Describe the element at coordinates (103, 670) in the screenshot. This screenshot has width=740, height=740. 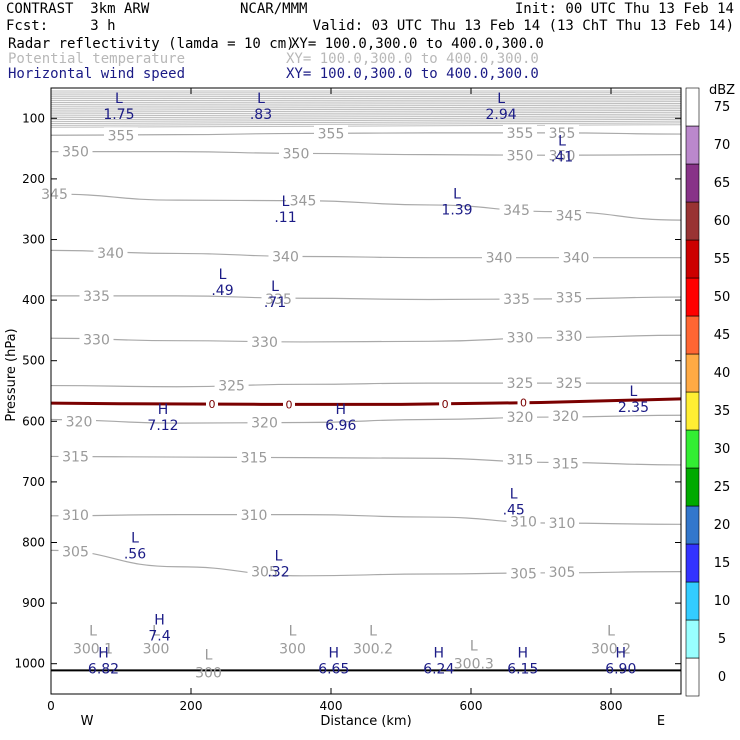
I see `wind-extremum-value: 6.82` at that location.